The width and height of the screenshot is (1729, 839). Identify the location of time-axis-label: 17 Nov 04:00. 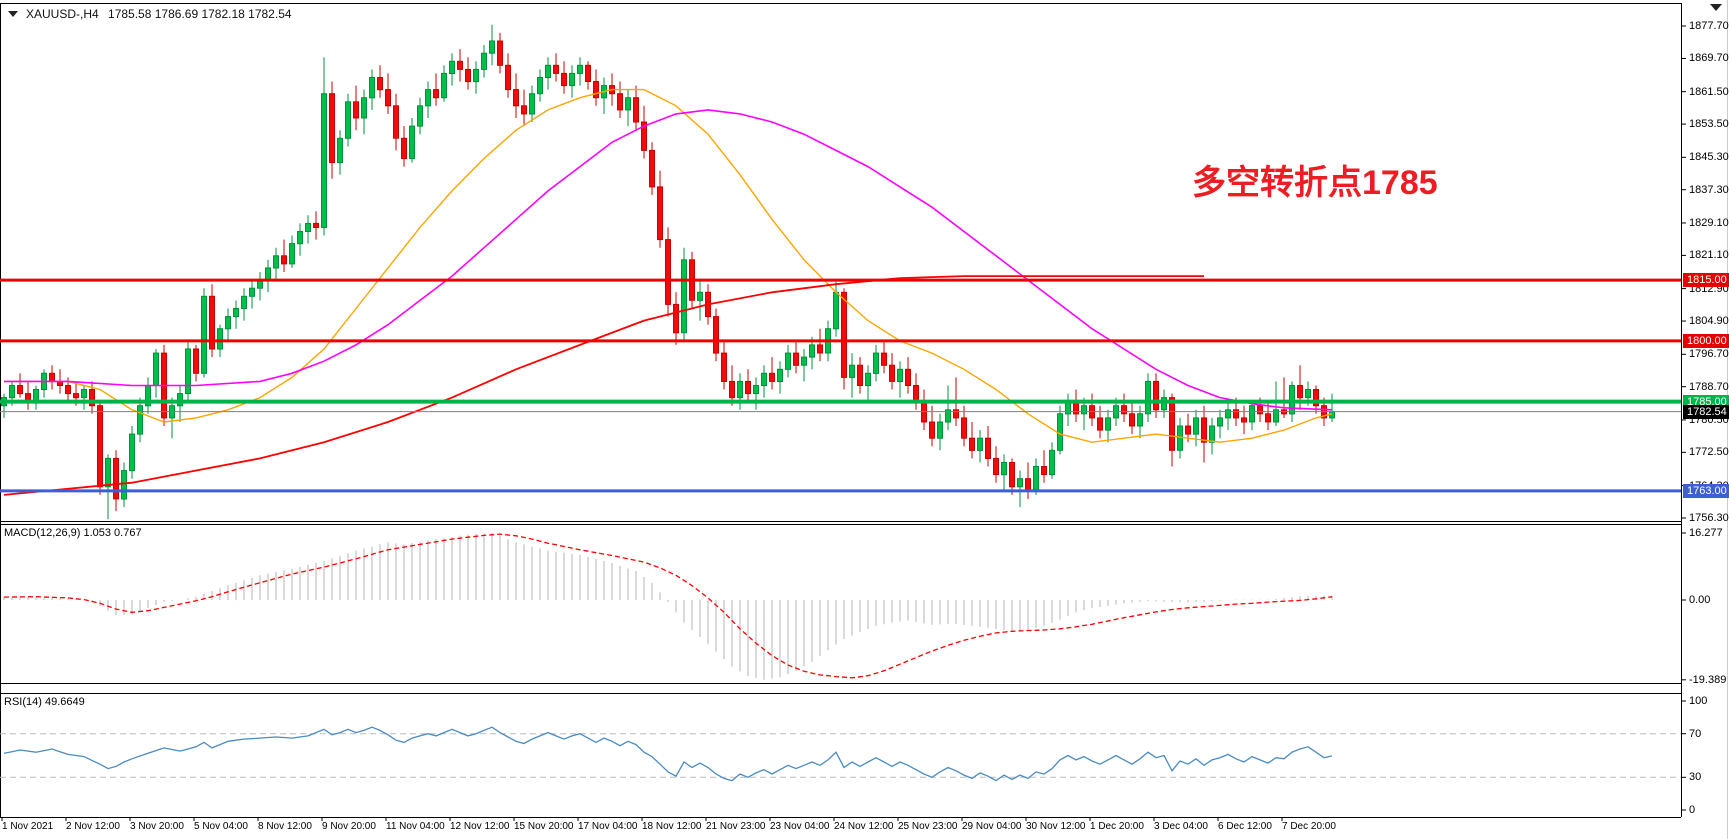
(608, 826).